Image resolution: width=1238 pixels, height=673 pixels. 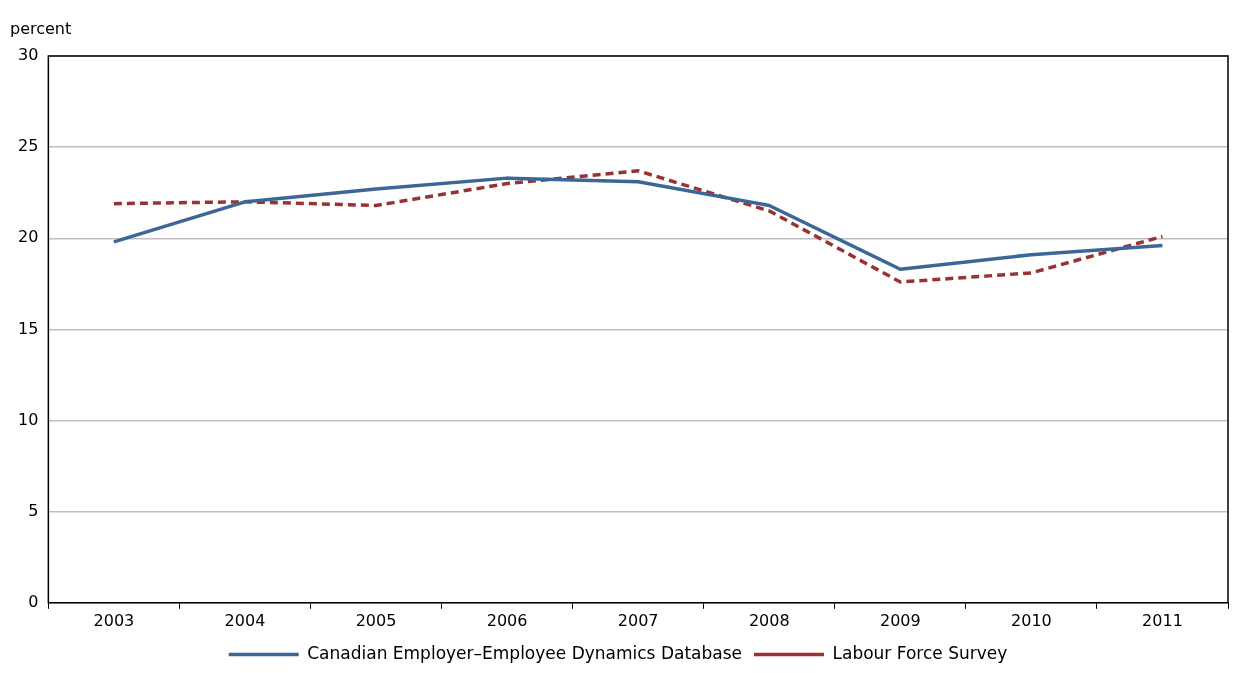 What do you see at coordinates (638, 620) in the screenshot?
I see `x-tick-label: 2007` at bounding box center [638, 620].